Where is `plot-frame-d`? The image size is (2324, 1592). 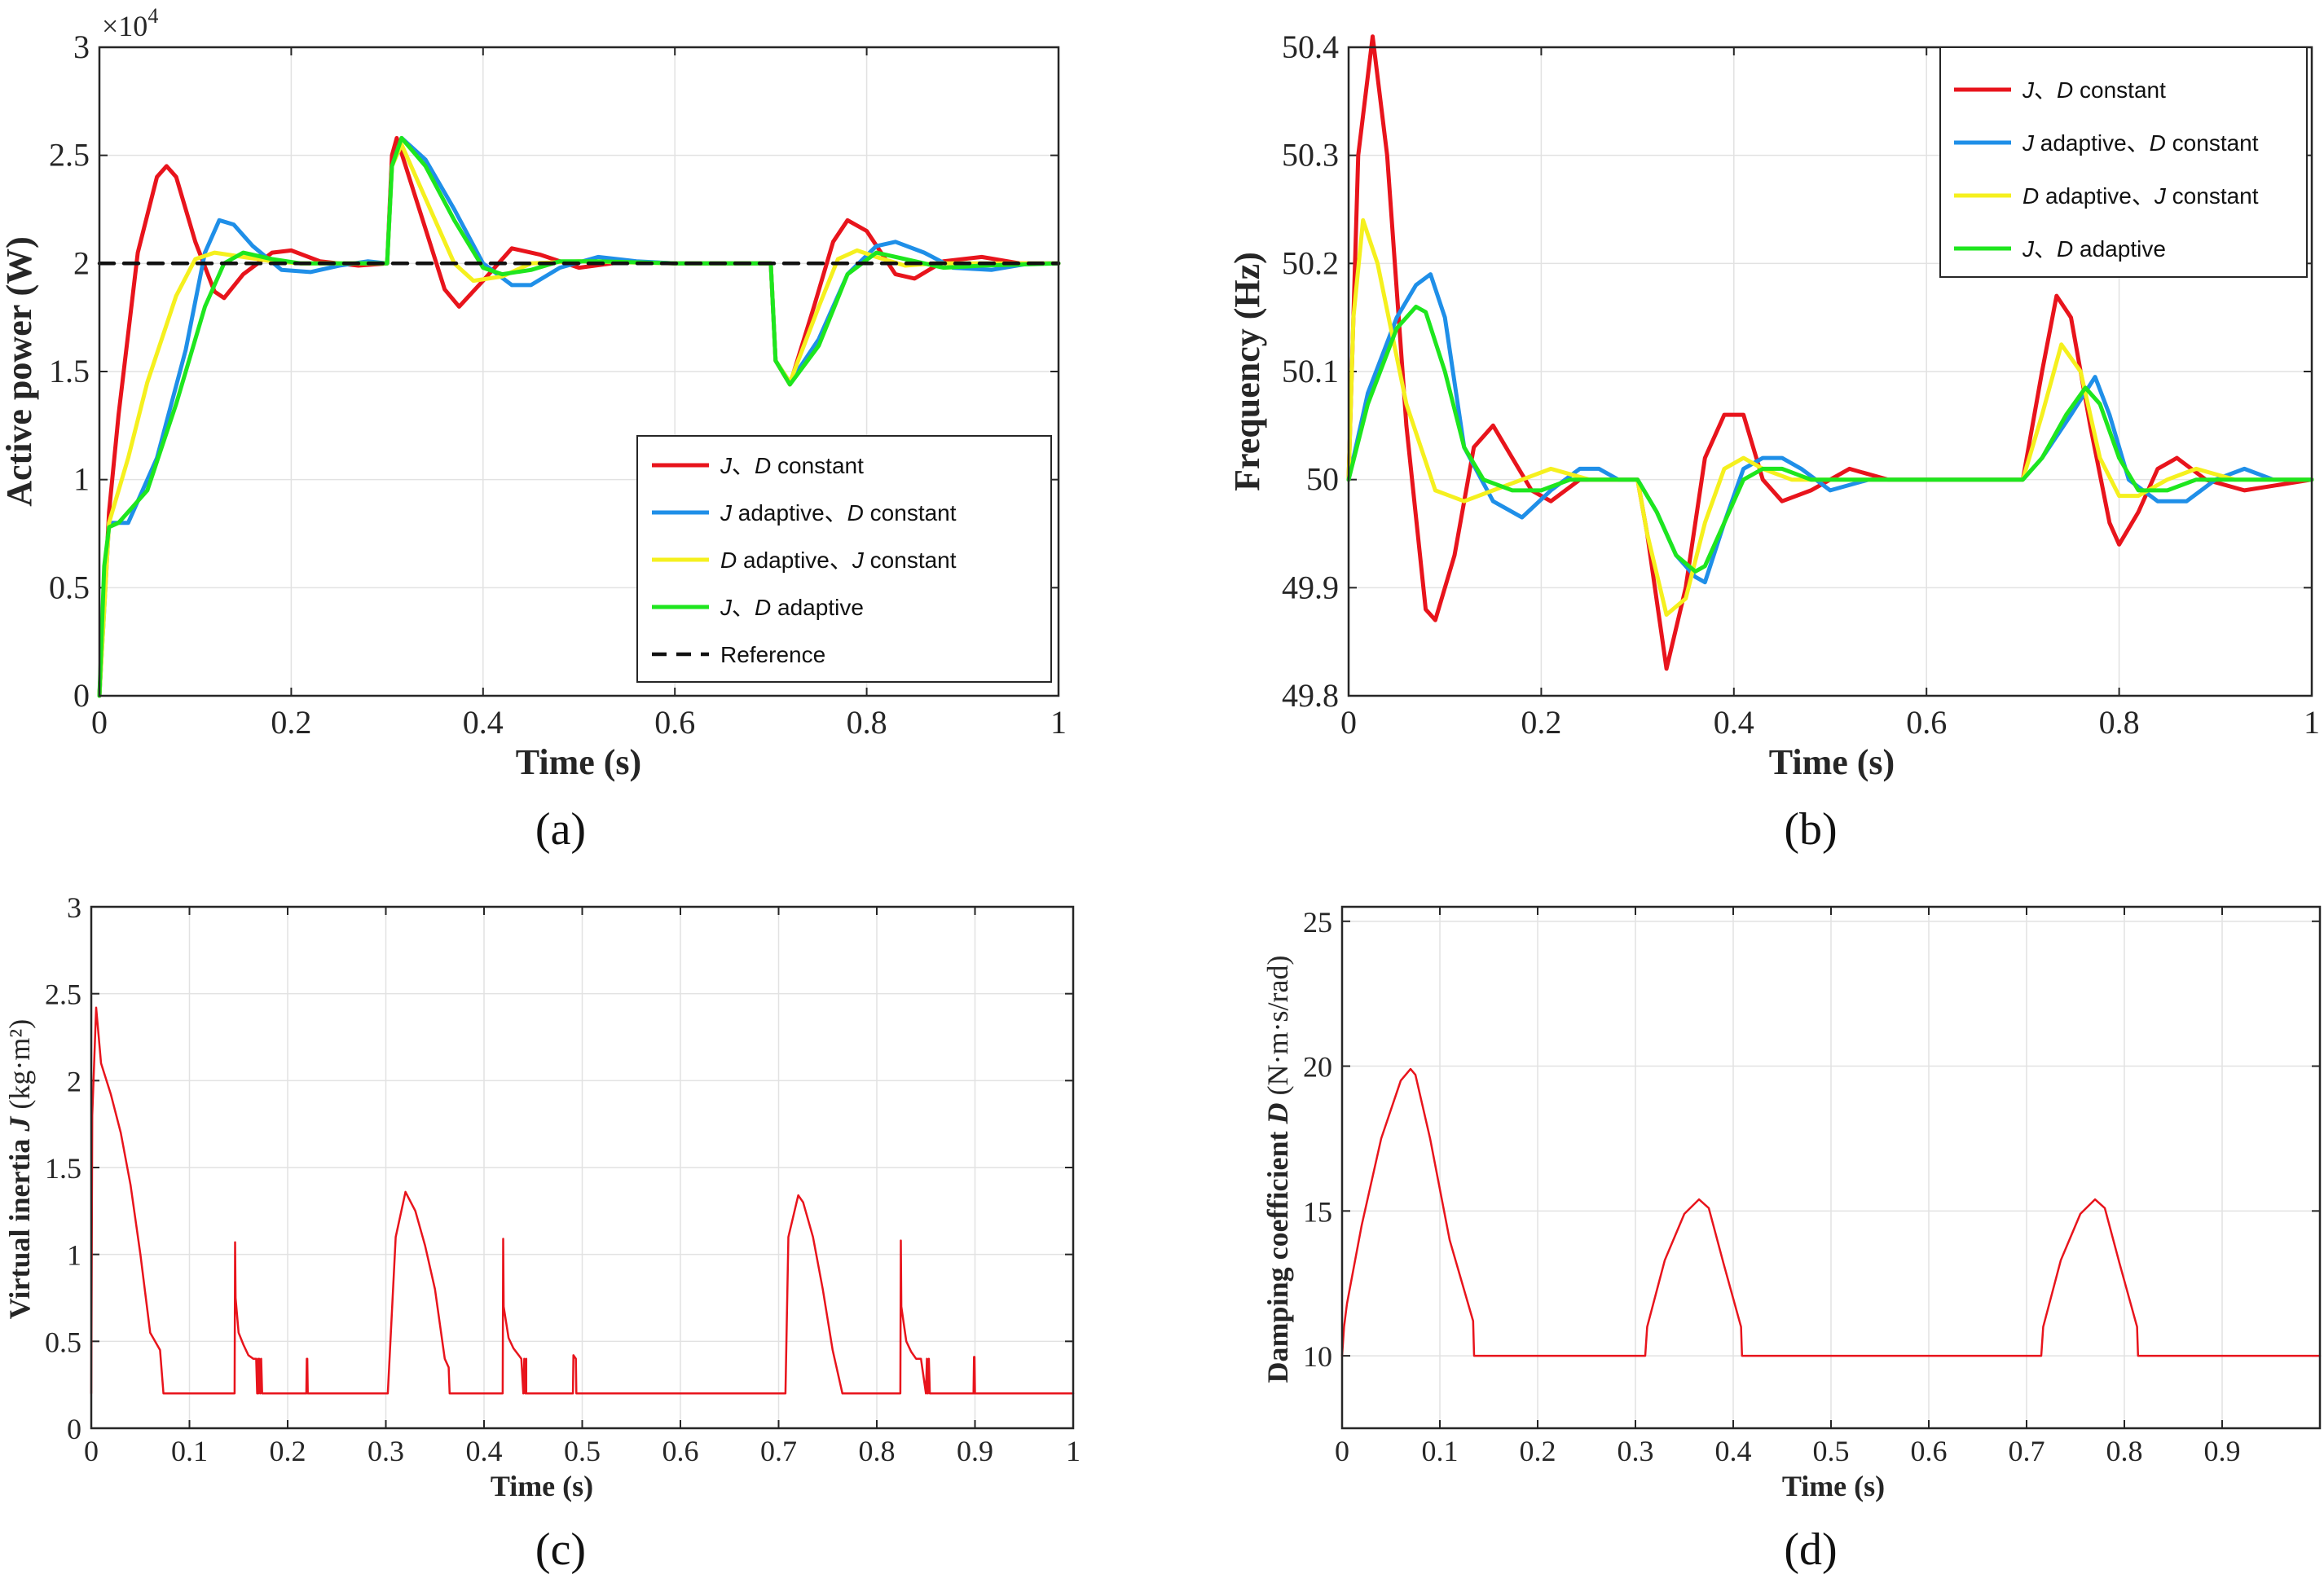 plot-frame-d is located at coordinates (1831, 1167).